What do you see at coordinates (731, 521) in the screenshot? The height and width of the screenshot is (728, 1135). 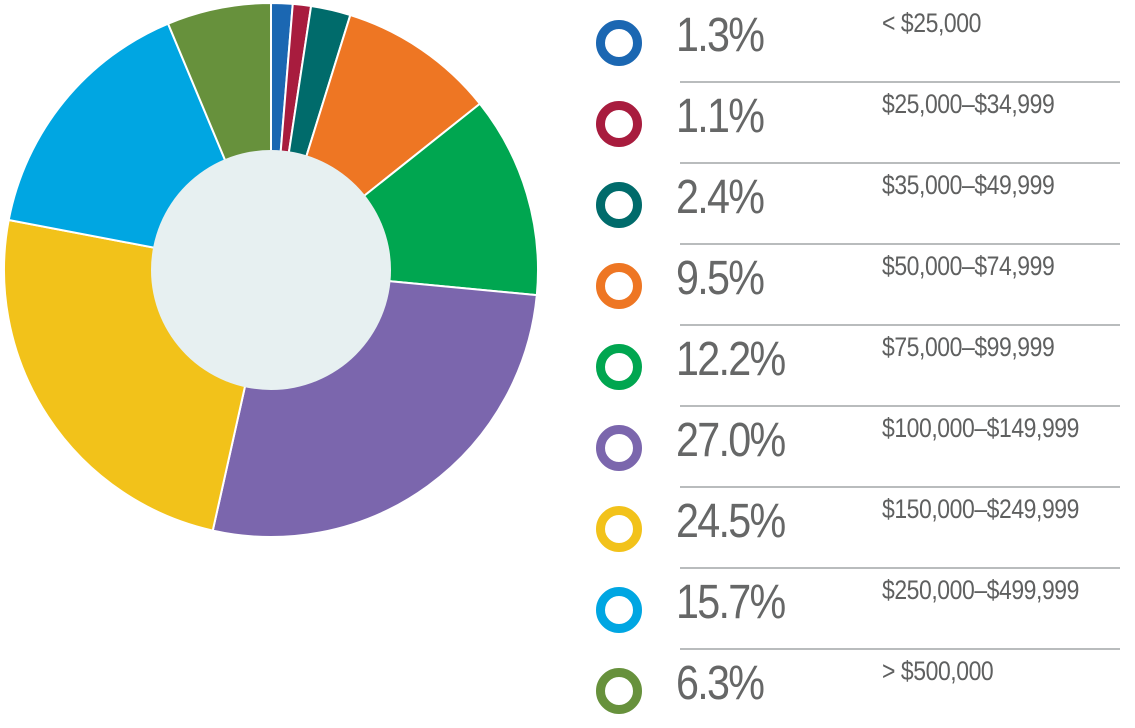 I see `legend-percent: 24.5%` at bounding box center [731, 521].